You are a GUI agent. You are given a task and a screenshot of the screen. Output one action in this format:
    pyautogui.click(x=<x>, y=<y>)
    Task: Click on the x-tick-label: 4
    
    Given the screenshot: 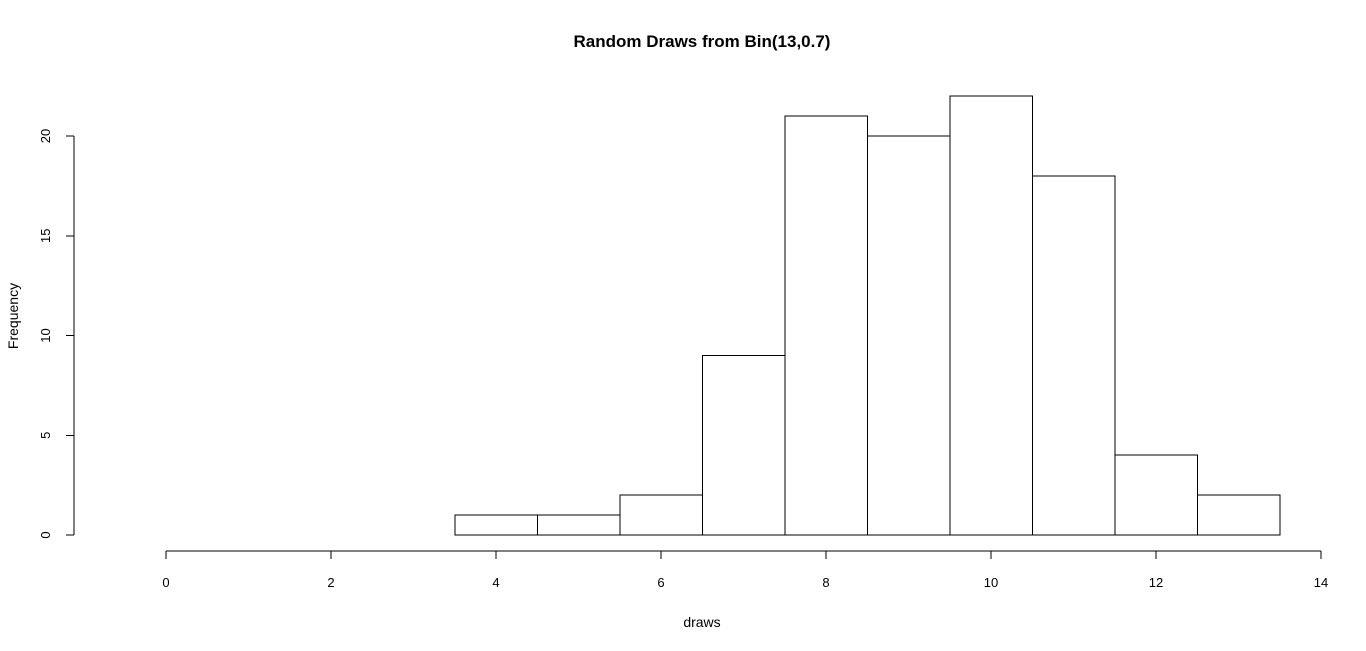 What is the action you would take?
    pyautogui.click(x=495, y=582)
    